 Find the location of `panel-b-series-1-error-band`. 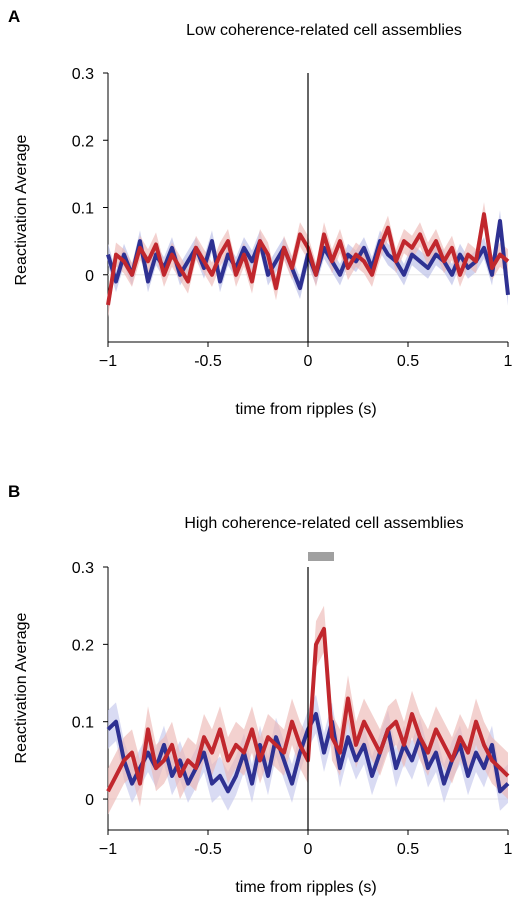

panel-b-series-1-error-band is located at coordinates (308, 752).